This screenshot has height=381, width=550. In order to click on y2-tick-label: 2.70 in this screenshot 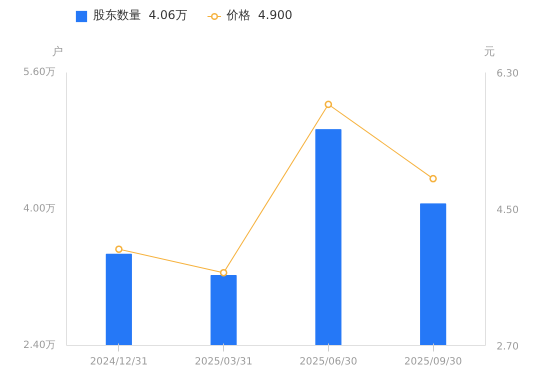, I will do `click(507, 347)`.